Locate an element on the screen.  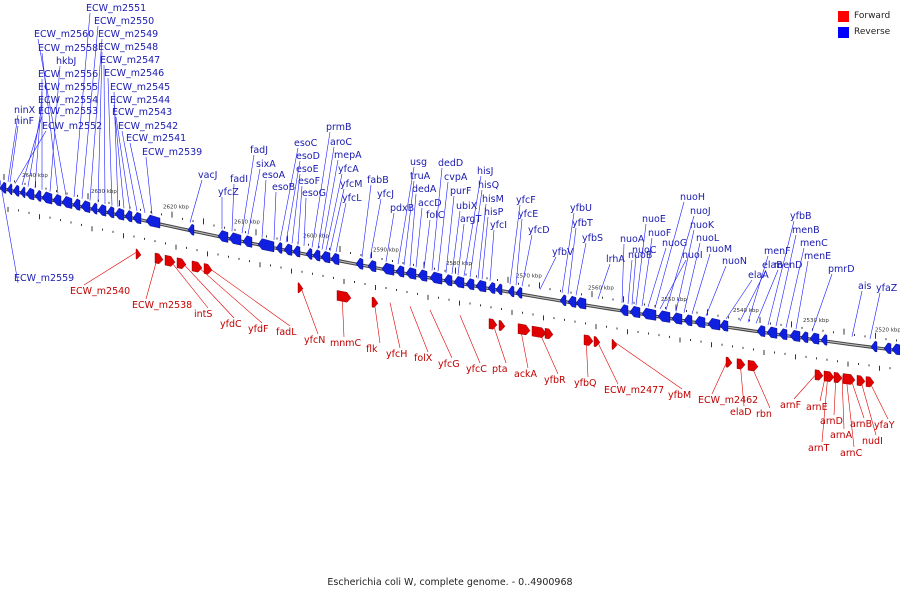
gene-label-yfcl: yfcL is located at coordinates (352, 198).